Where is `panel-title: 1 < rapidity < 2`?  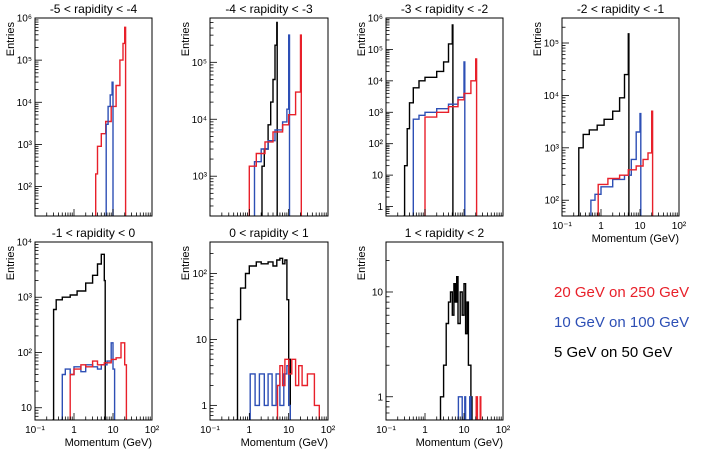
panel-title: 1 < rapidity < 2 is located at coordinates (445, 233).